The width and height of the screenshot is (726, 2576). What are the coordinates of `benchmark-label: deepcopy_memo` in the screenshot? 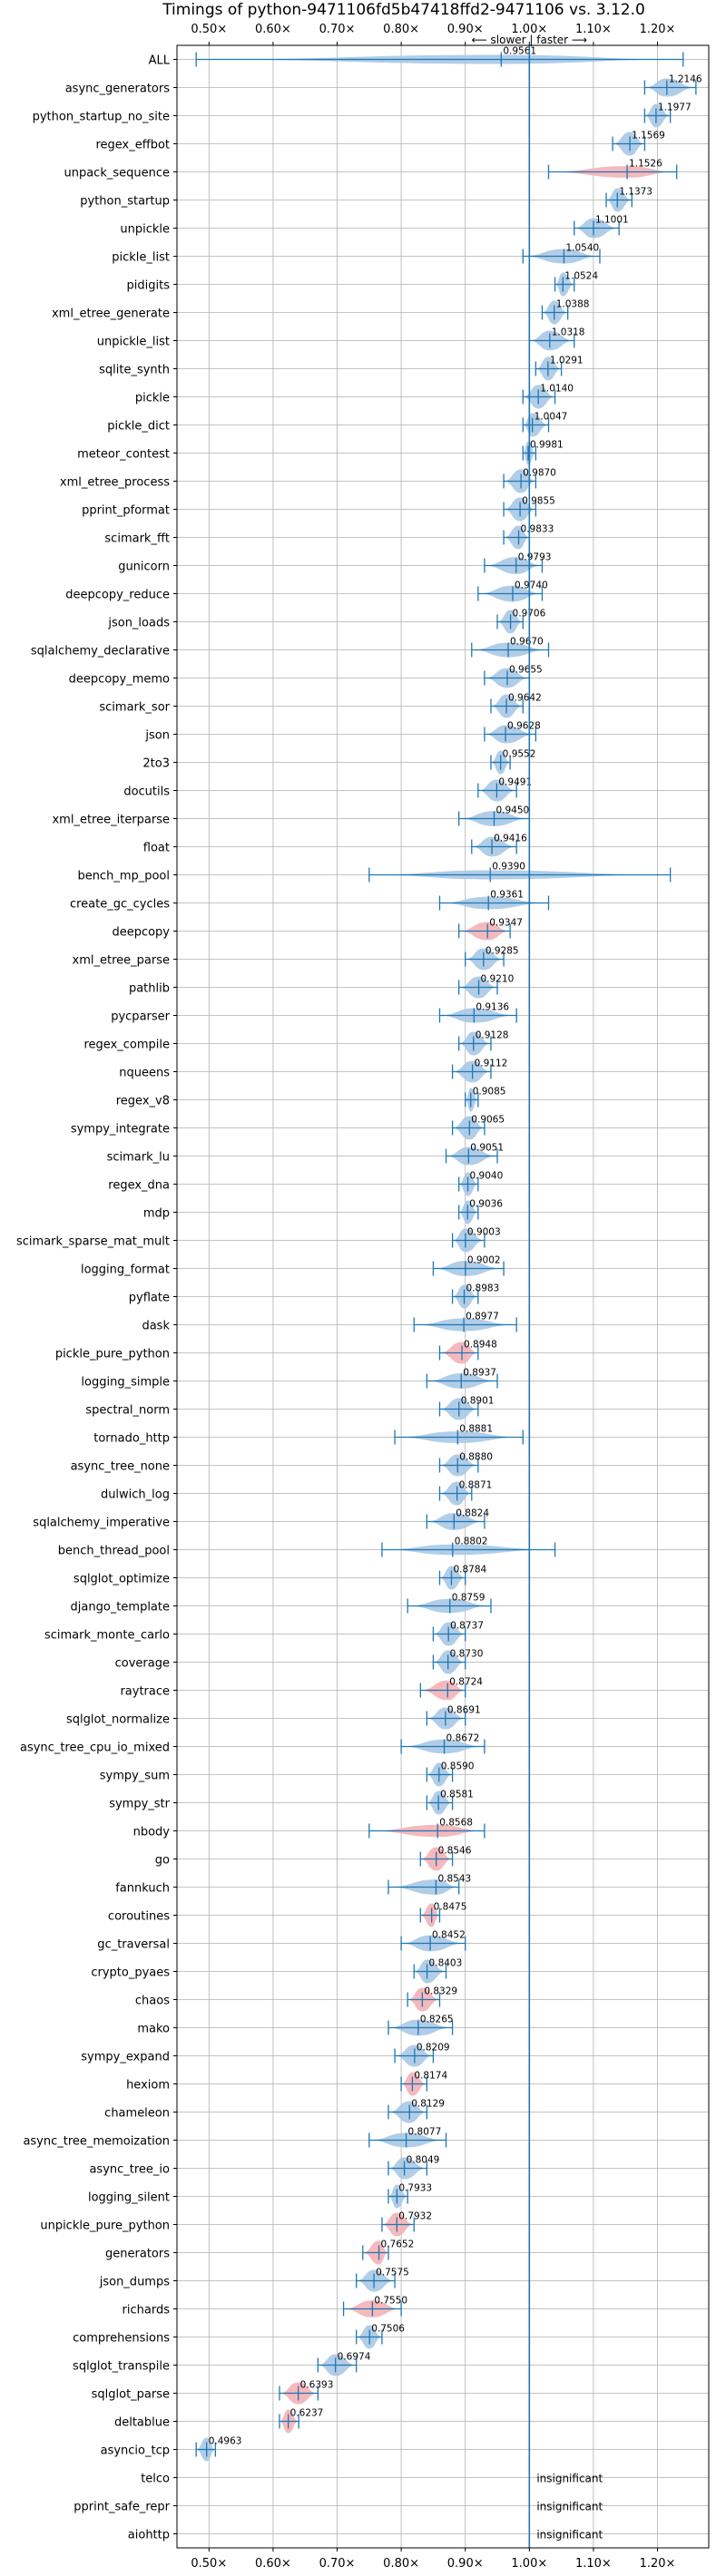 It's located at (120, 680).